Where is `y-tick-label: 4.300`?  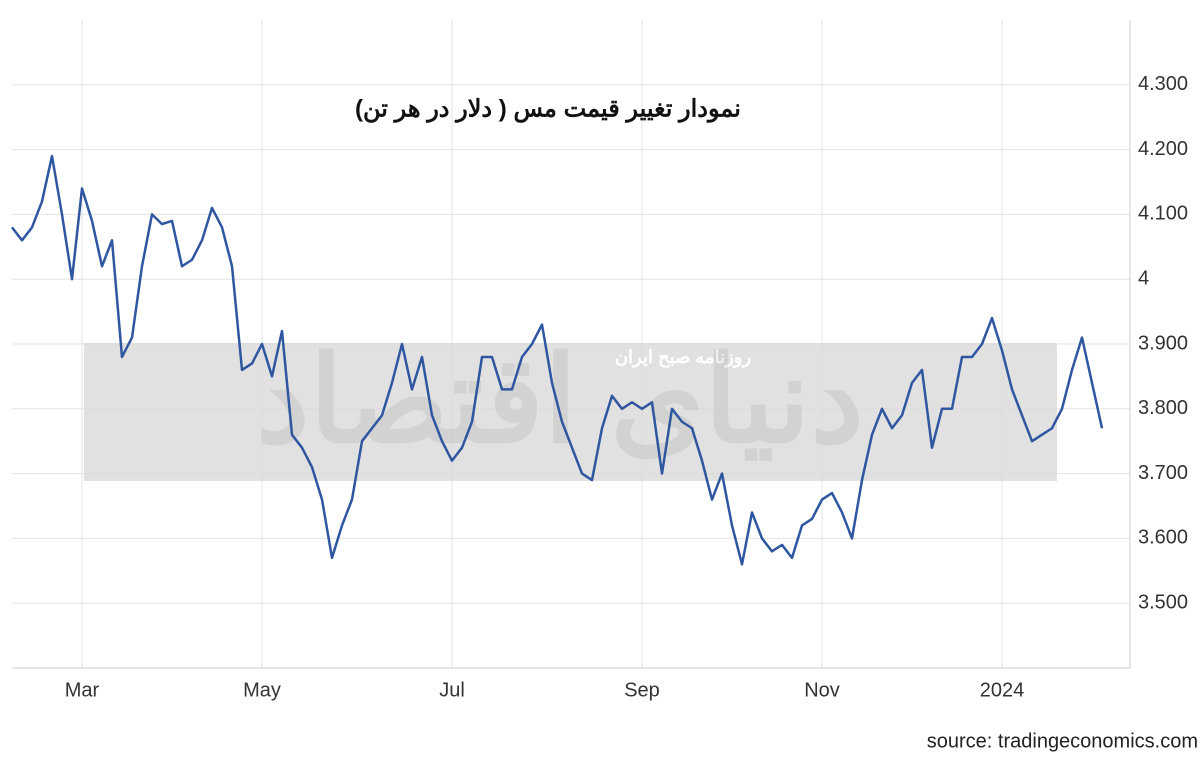
y-tick-label: 4.300 is located at coordinates (1163, 84).